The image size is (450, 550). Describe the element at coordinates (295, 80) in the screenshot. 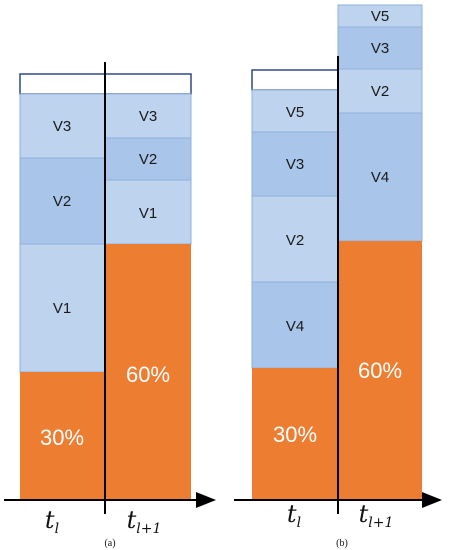

I see `panel-b-left-capacity-frame` at that location.